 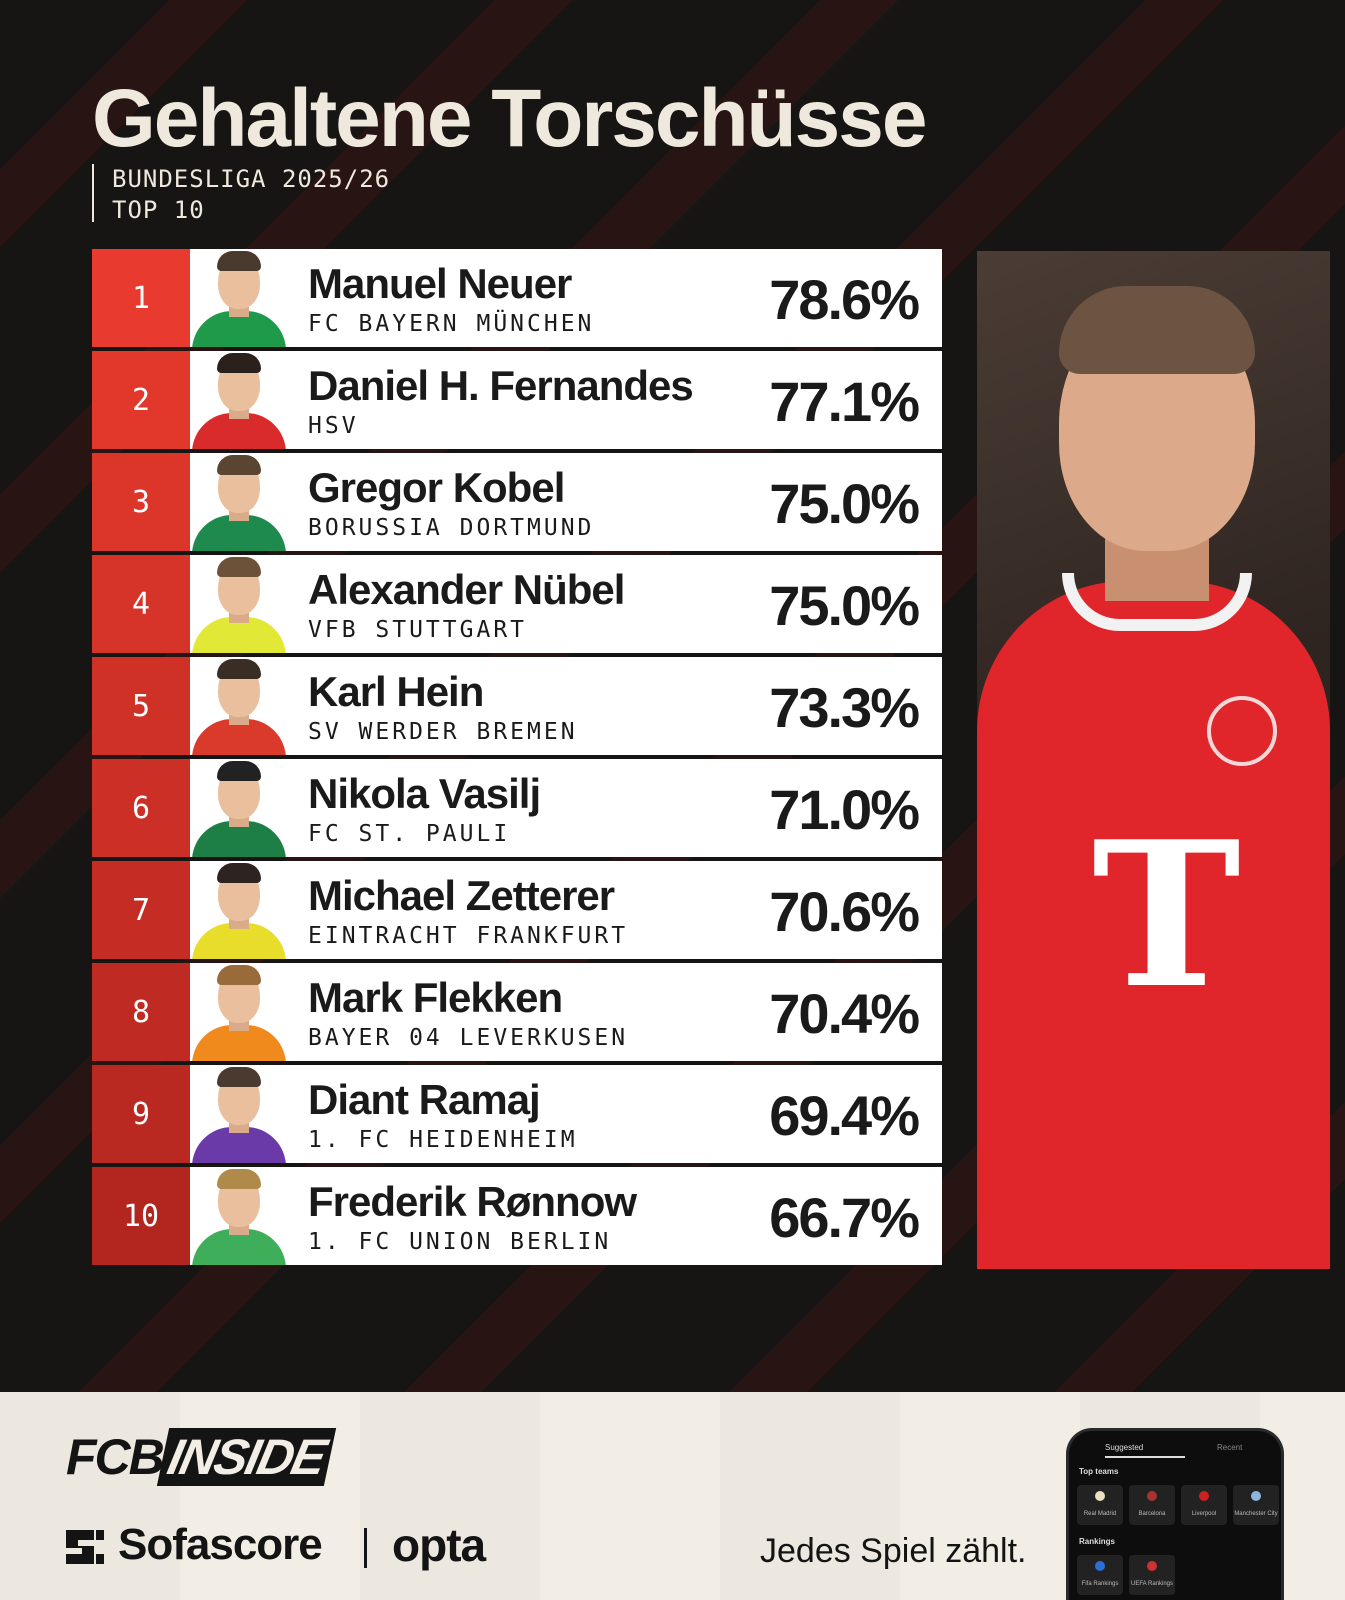 What do you see at coordinates (396, 691) in the screenshot?
I see `player-name: Karl Hein` at bounding box center [396, 691].